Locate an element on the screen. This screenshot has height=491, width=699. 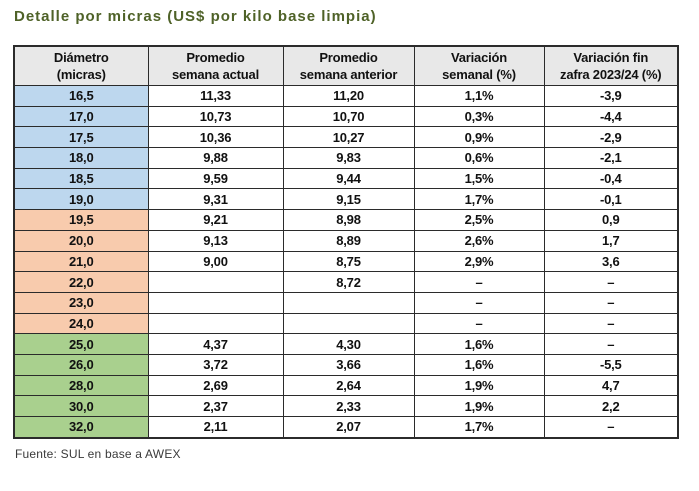
column-header-3: Variación semanal (%) is located at coordinates (479, 65).